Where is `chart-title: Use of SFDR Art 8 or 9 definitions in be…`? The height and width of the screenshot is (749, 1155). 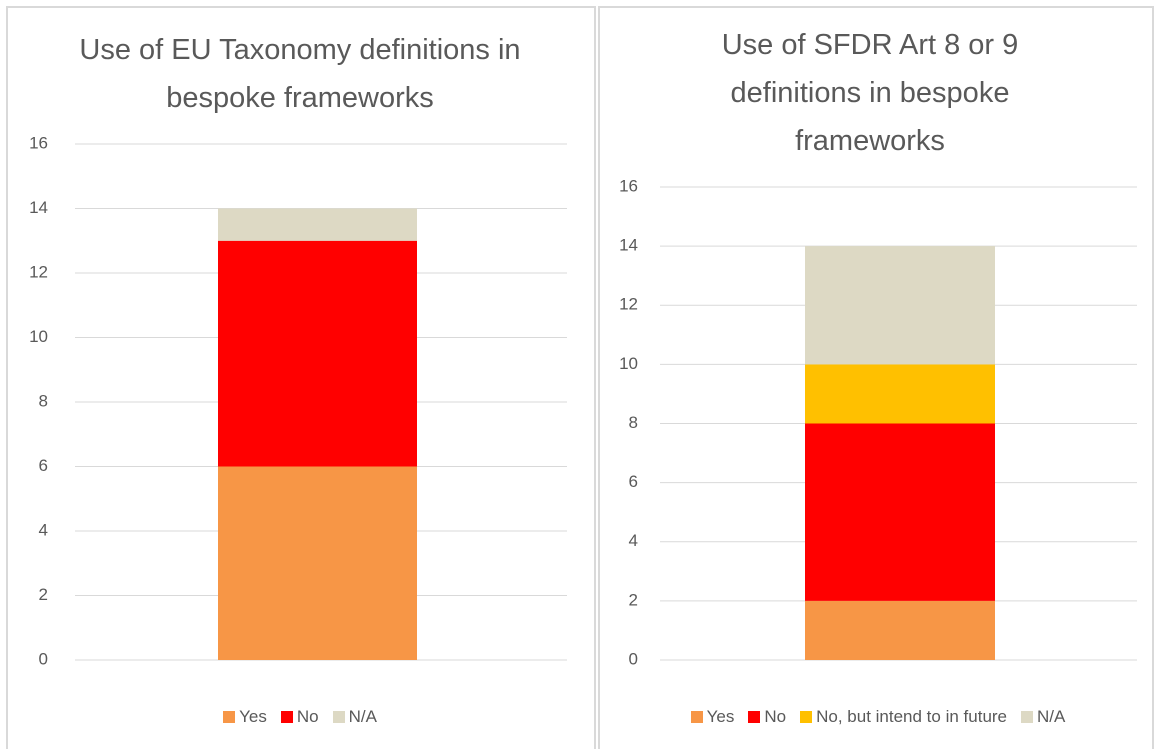
chart-title: Use of SFDR Art 8 or 9 definitions in be… is located at coordinates (870, 93).